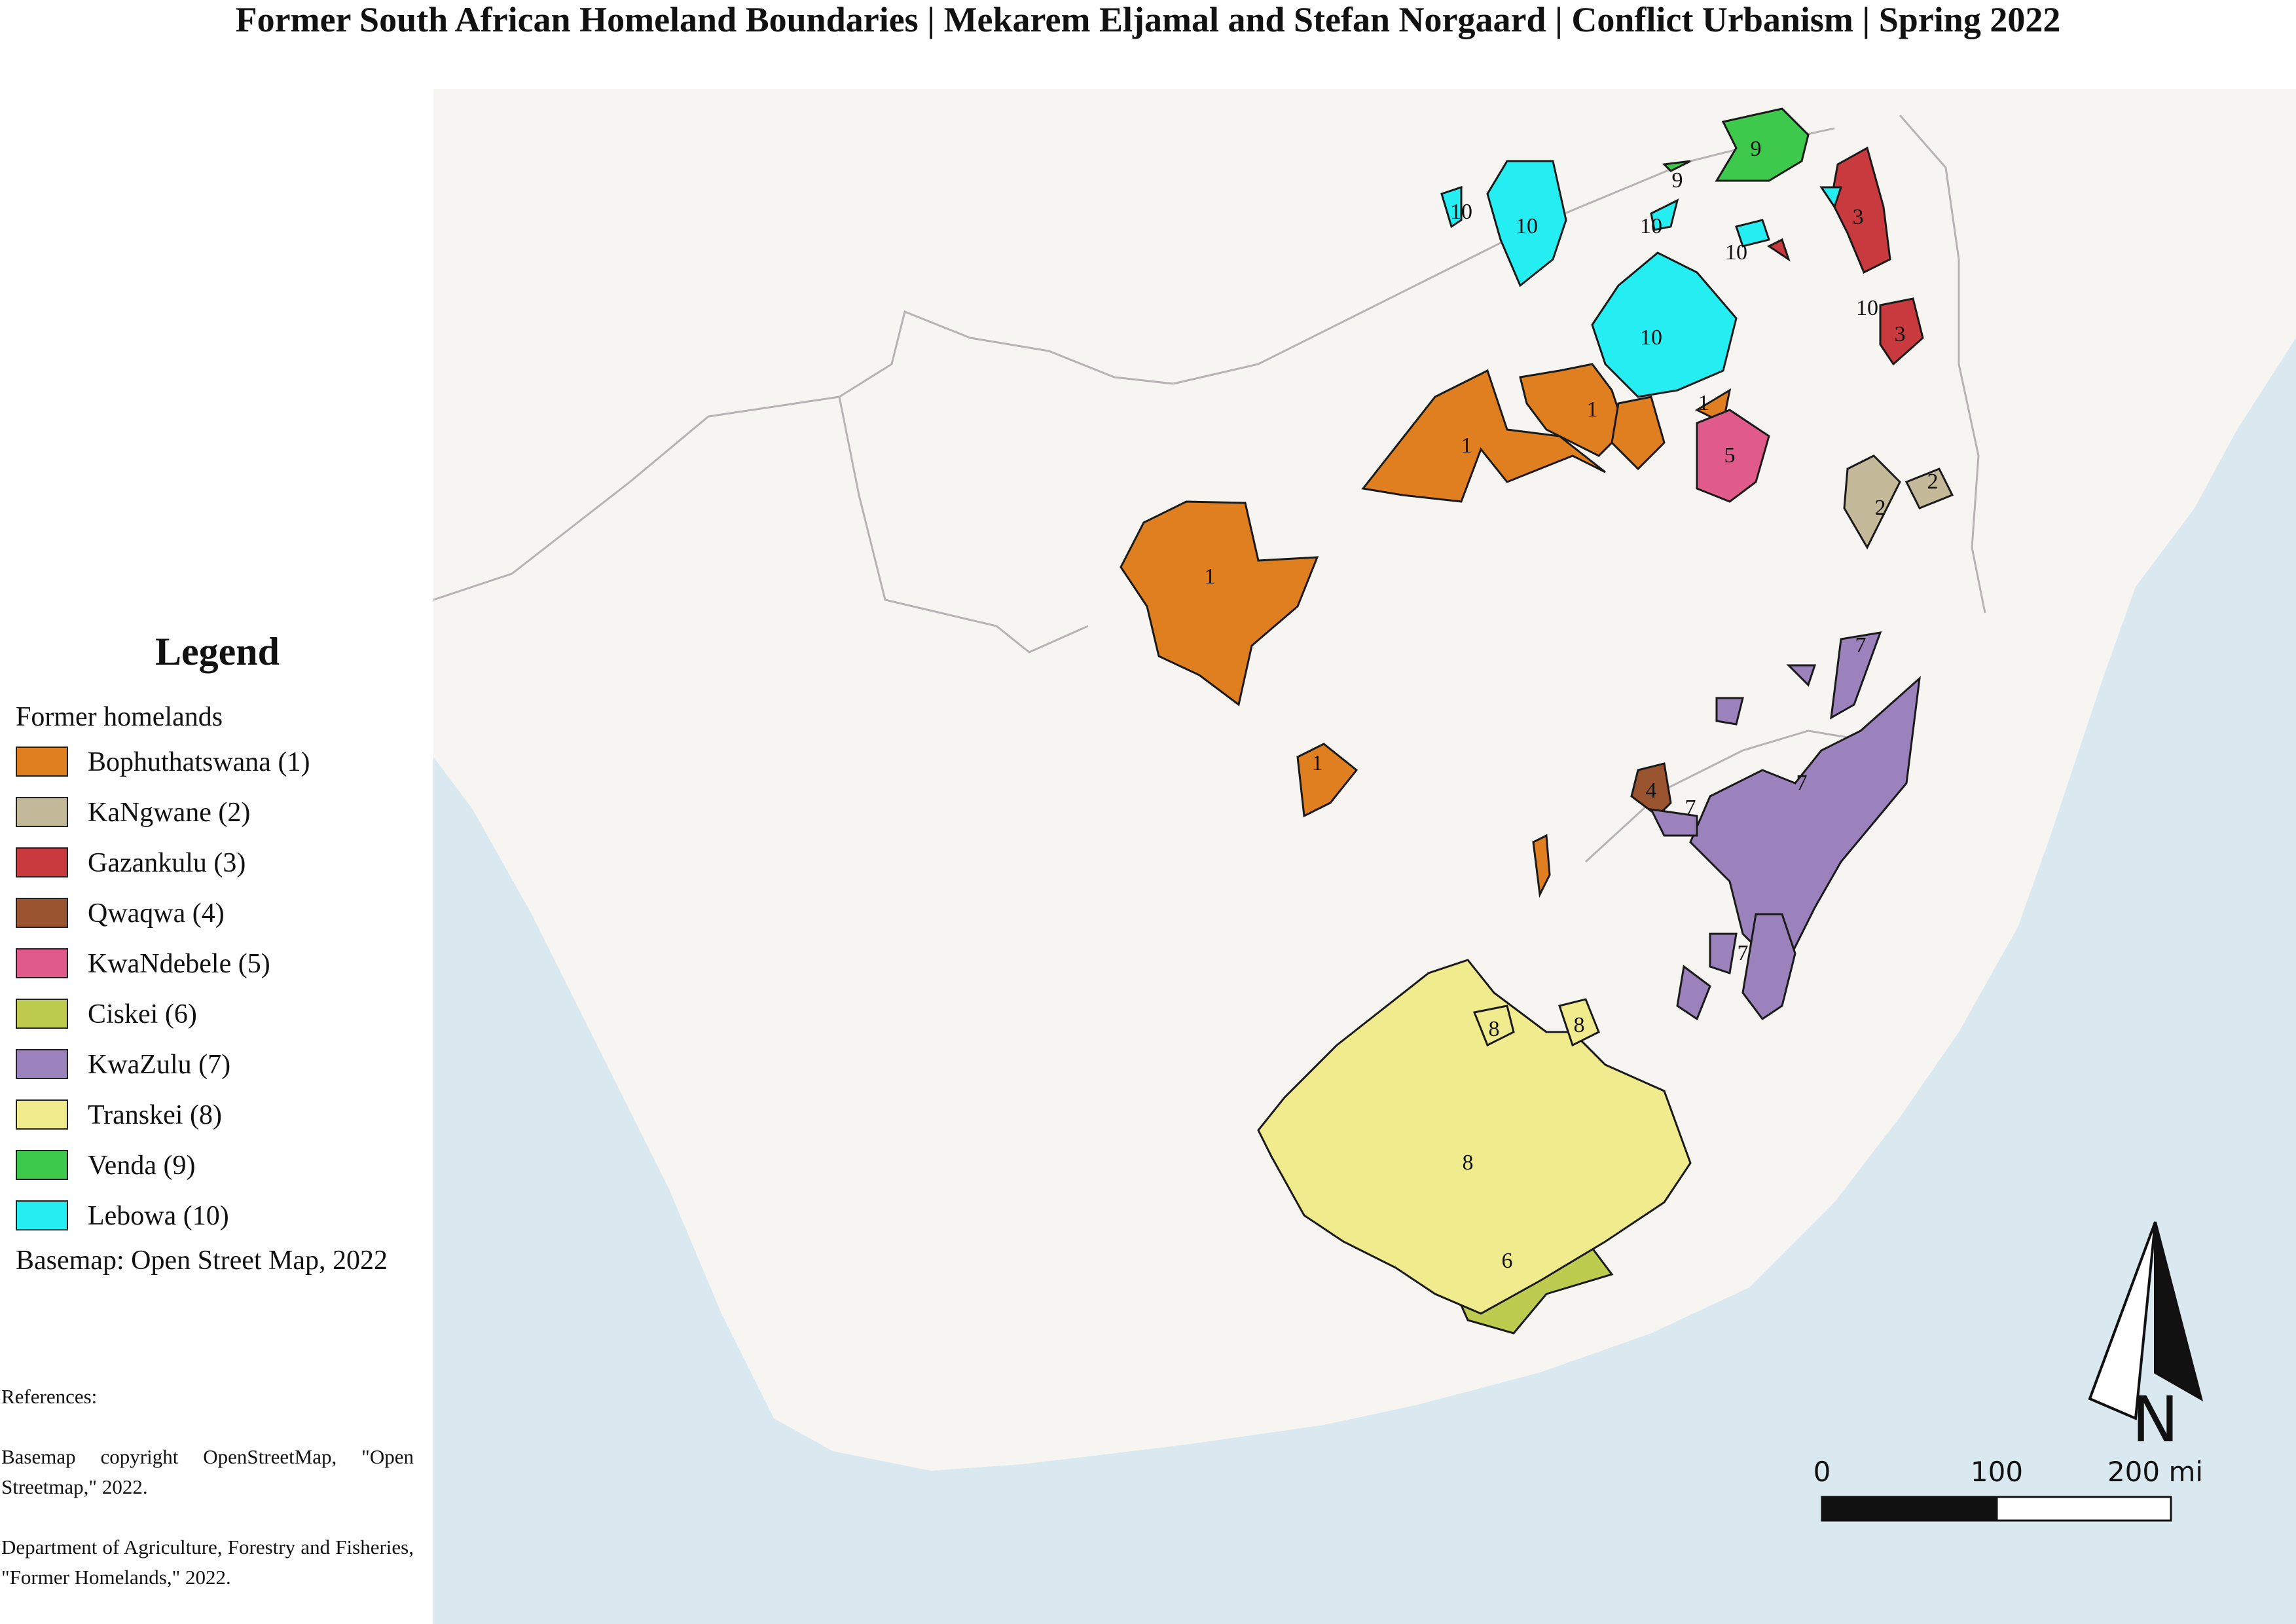 This screenshot has width=2296, height=1624. Describe the element at coordinates (158, 1216) in the screenshot. I see `legend-label: Lebowa (10)` at that location.